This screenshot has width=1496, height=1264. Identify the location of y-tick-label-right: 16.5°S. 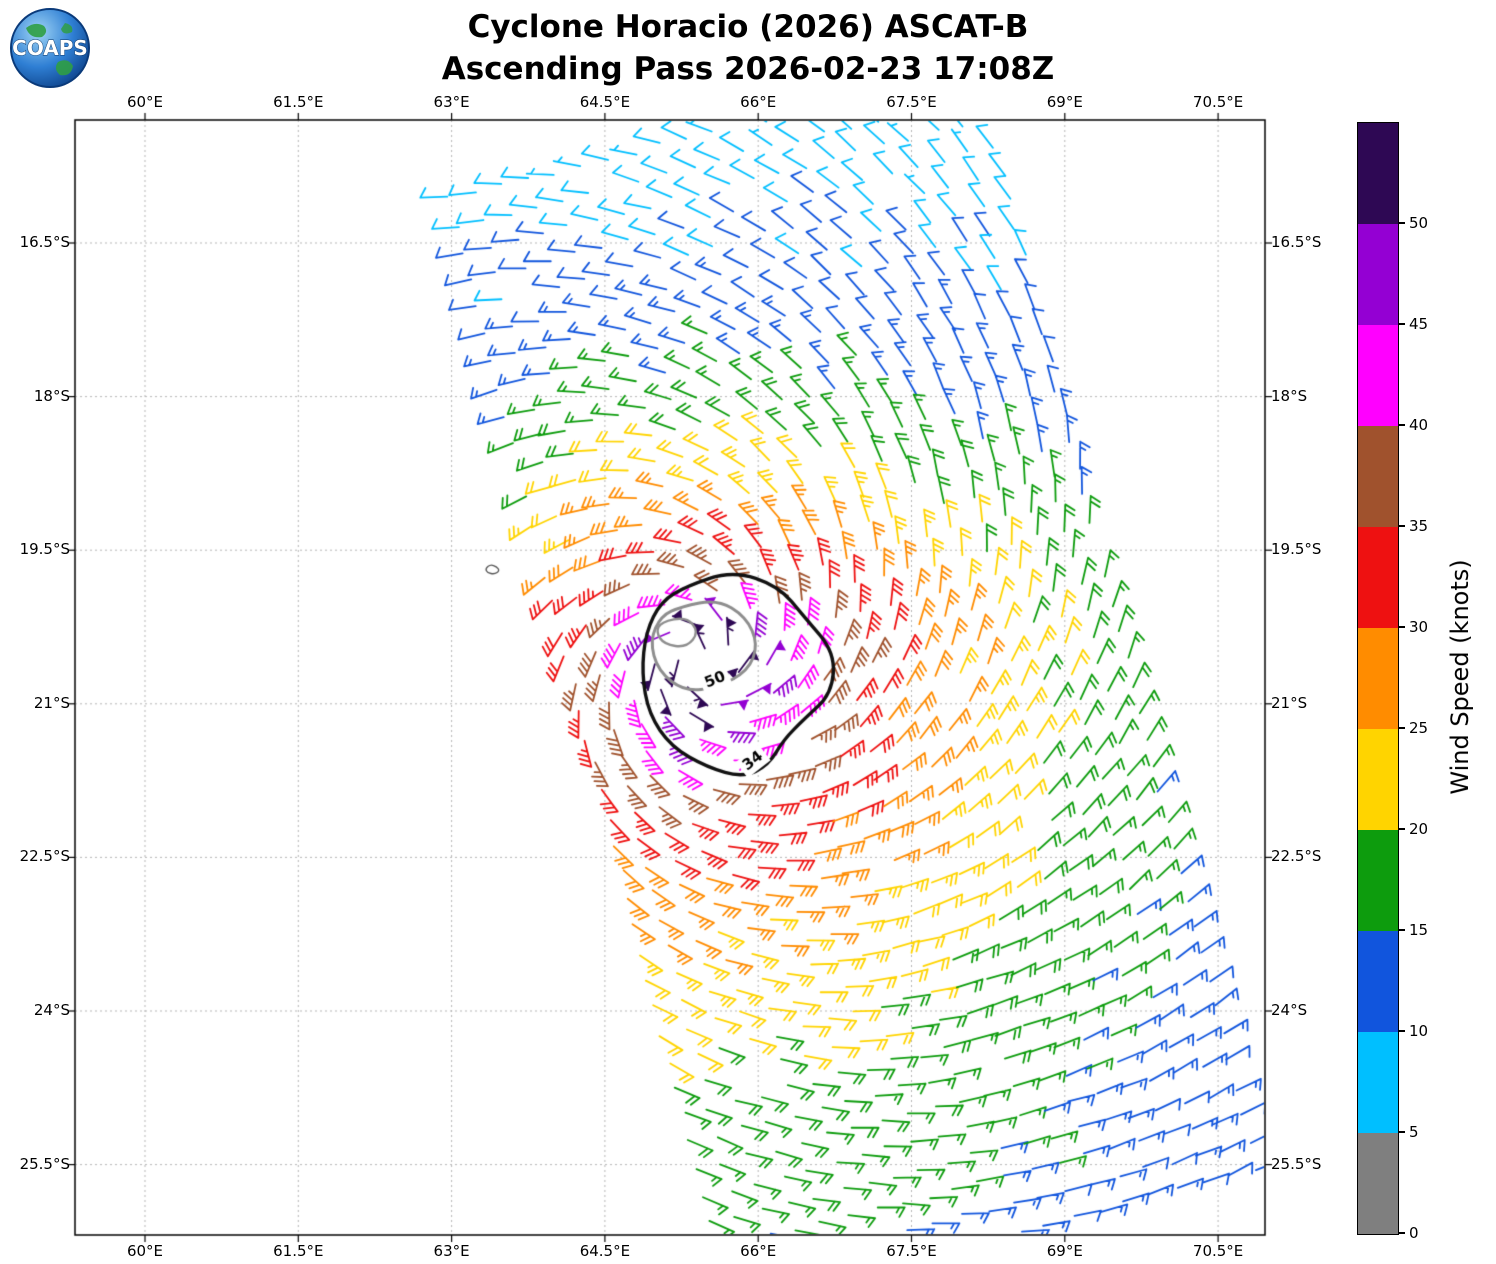
(1296, 242).